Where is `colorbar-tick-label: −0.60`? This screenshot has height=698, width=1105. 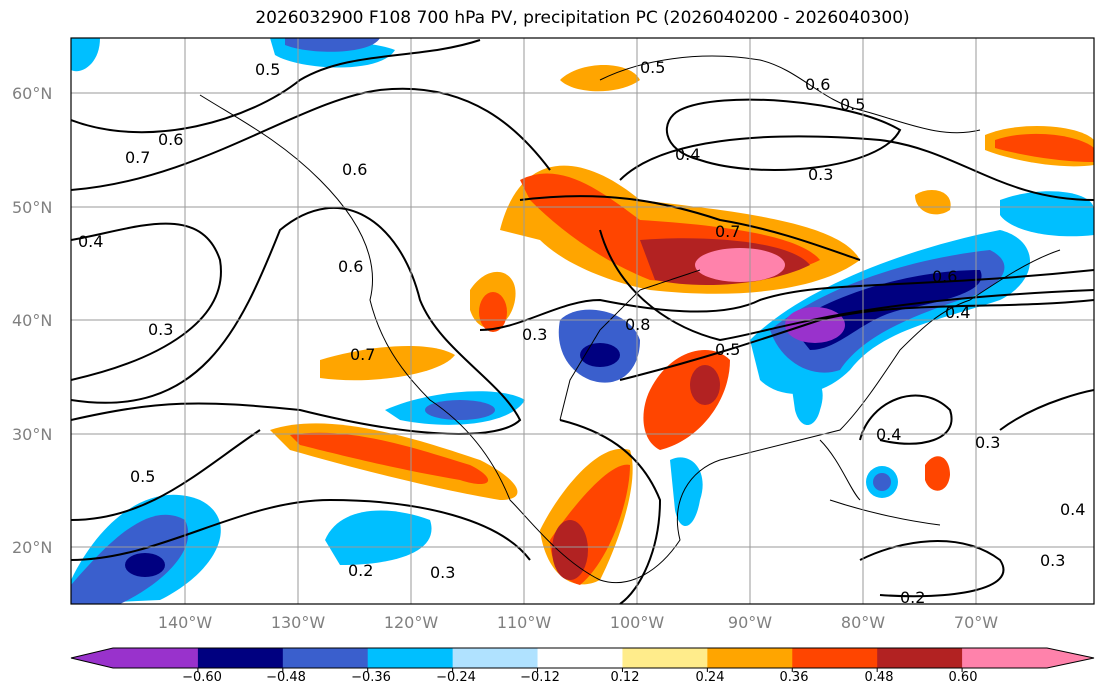 colorbar-tick-label: −0.60 is located at coordinates (202, 677).